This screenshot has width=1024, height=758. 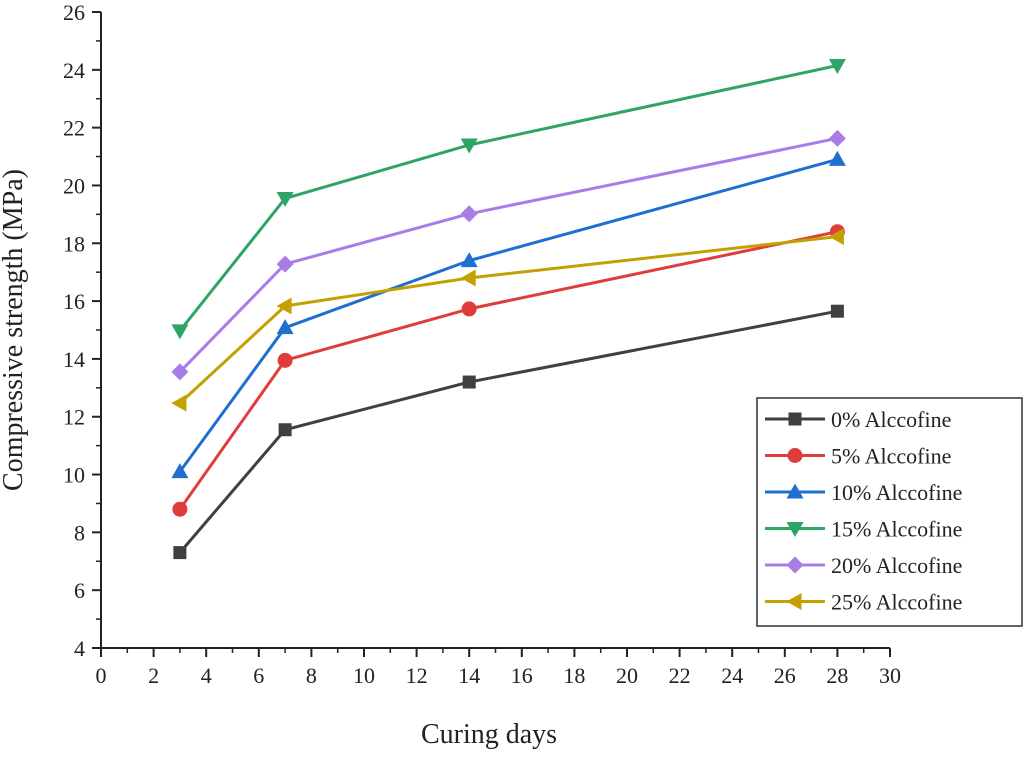 What do you see at coordinates (79, 590) in the screenshot?
I see `y-tick-label: 6` at bounding box center [79, 590].